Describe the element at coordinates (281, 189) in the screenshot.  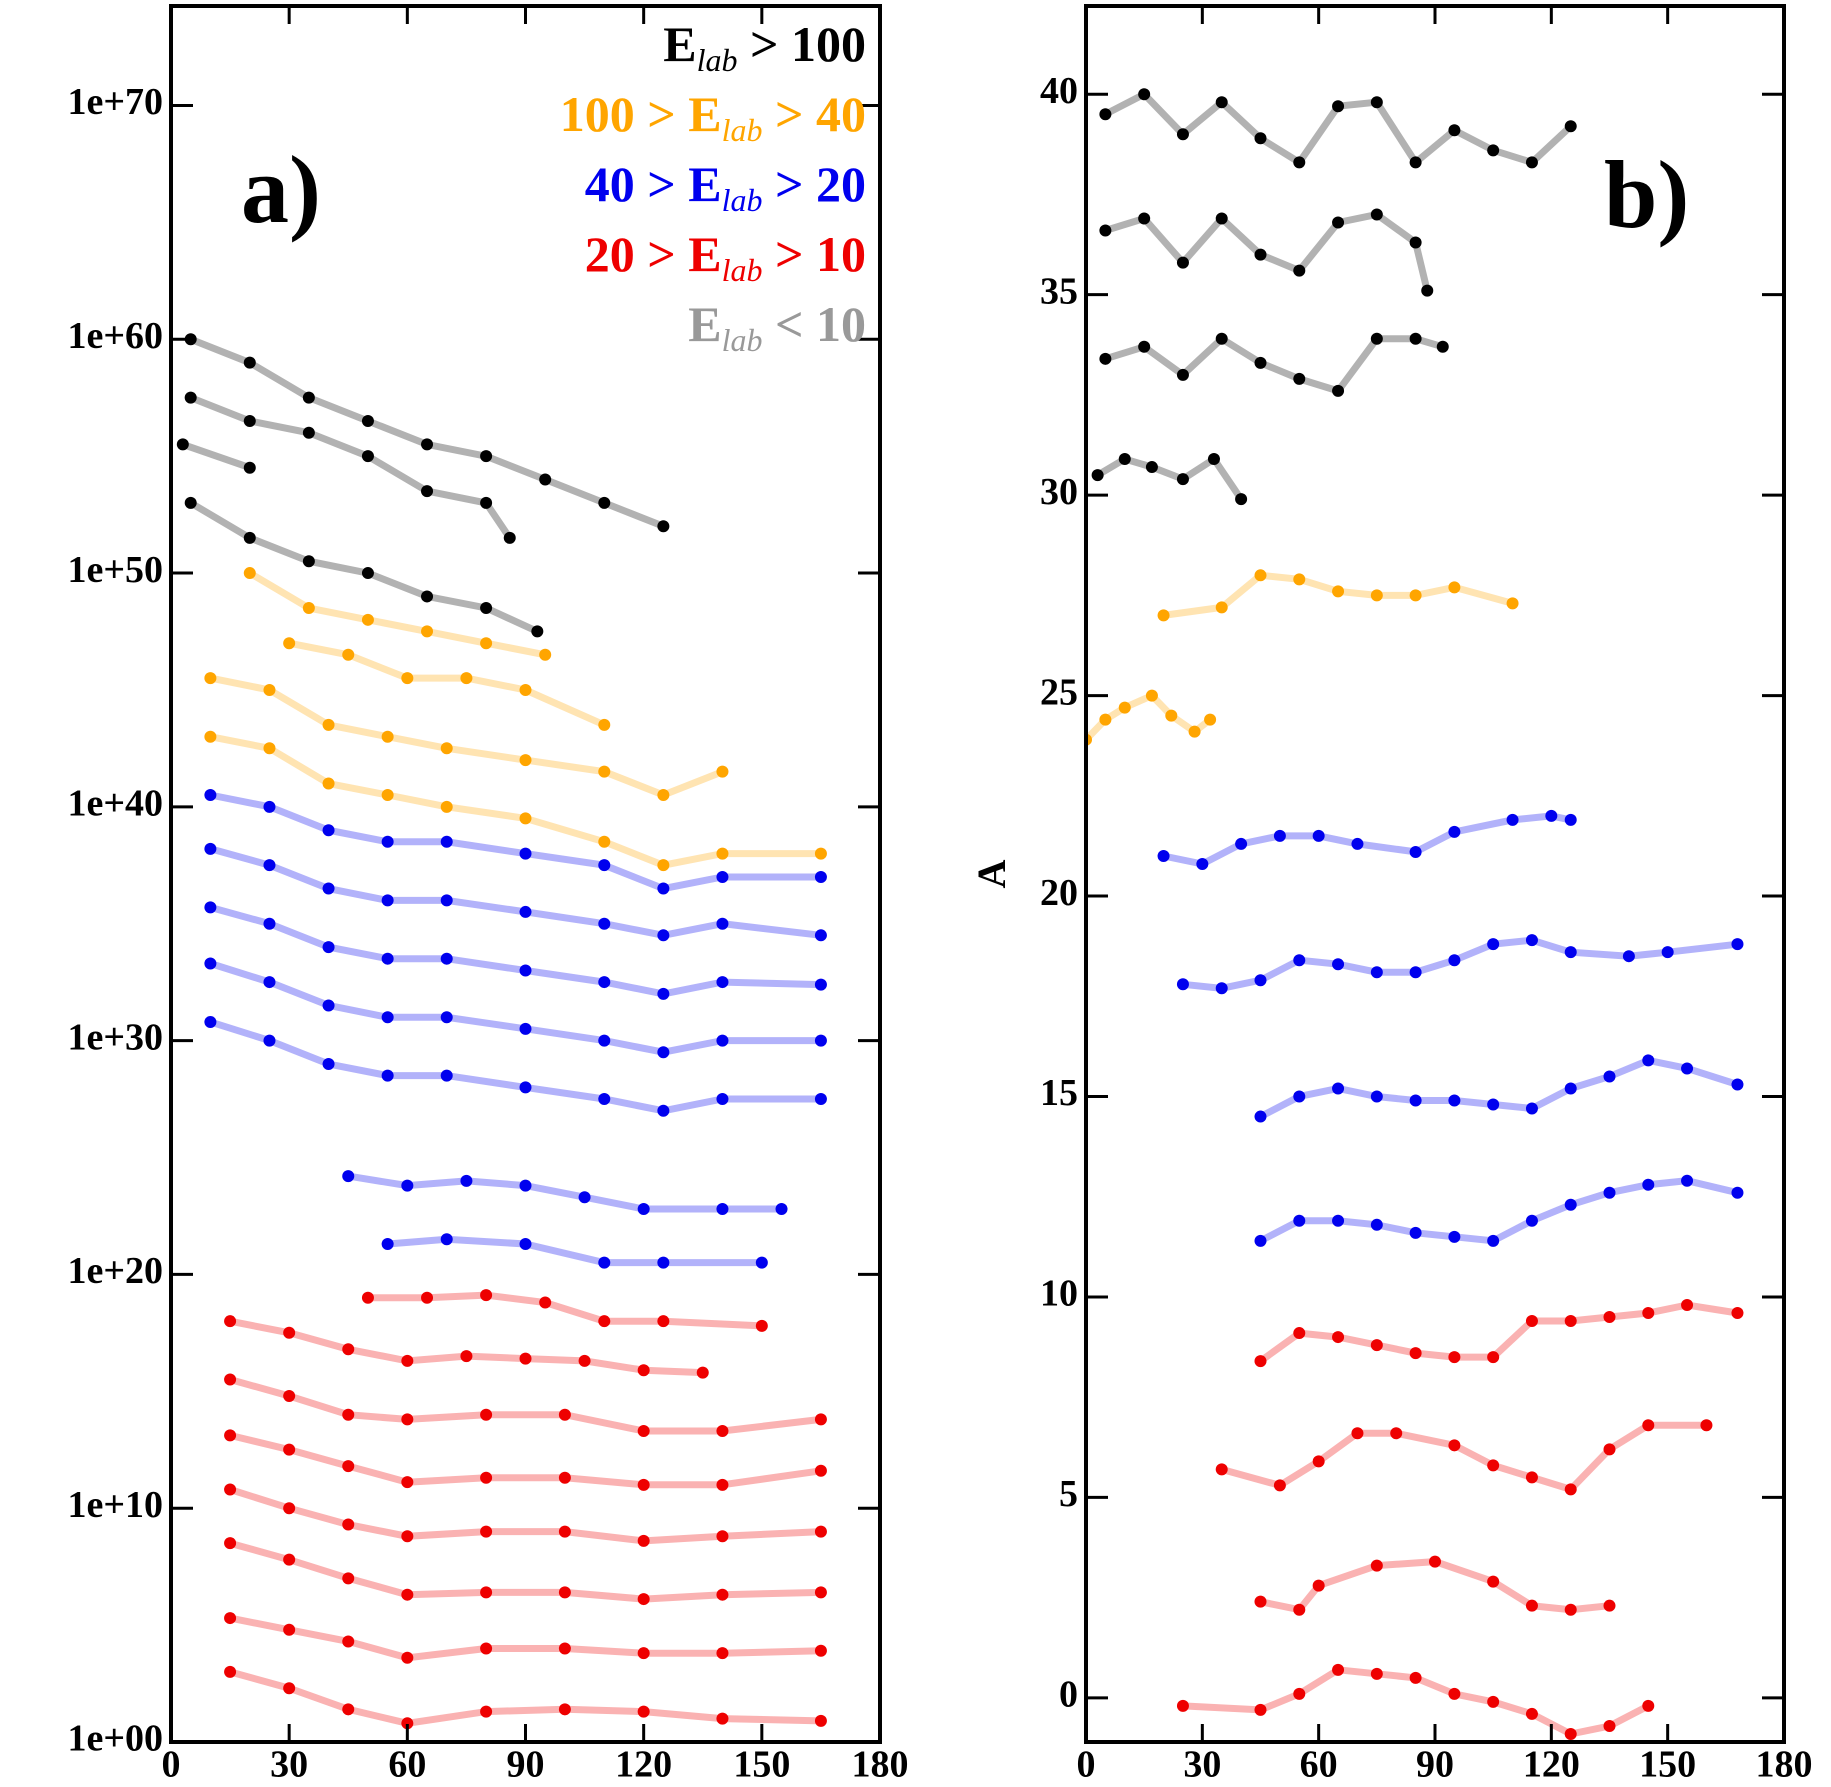
I see `panel-label: a)` at that location.